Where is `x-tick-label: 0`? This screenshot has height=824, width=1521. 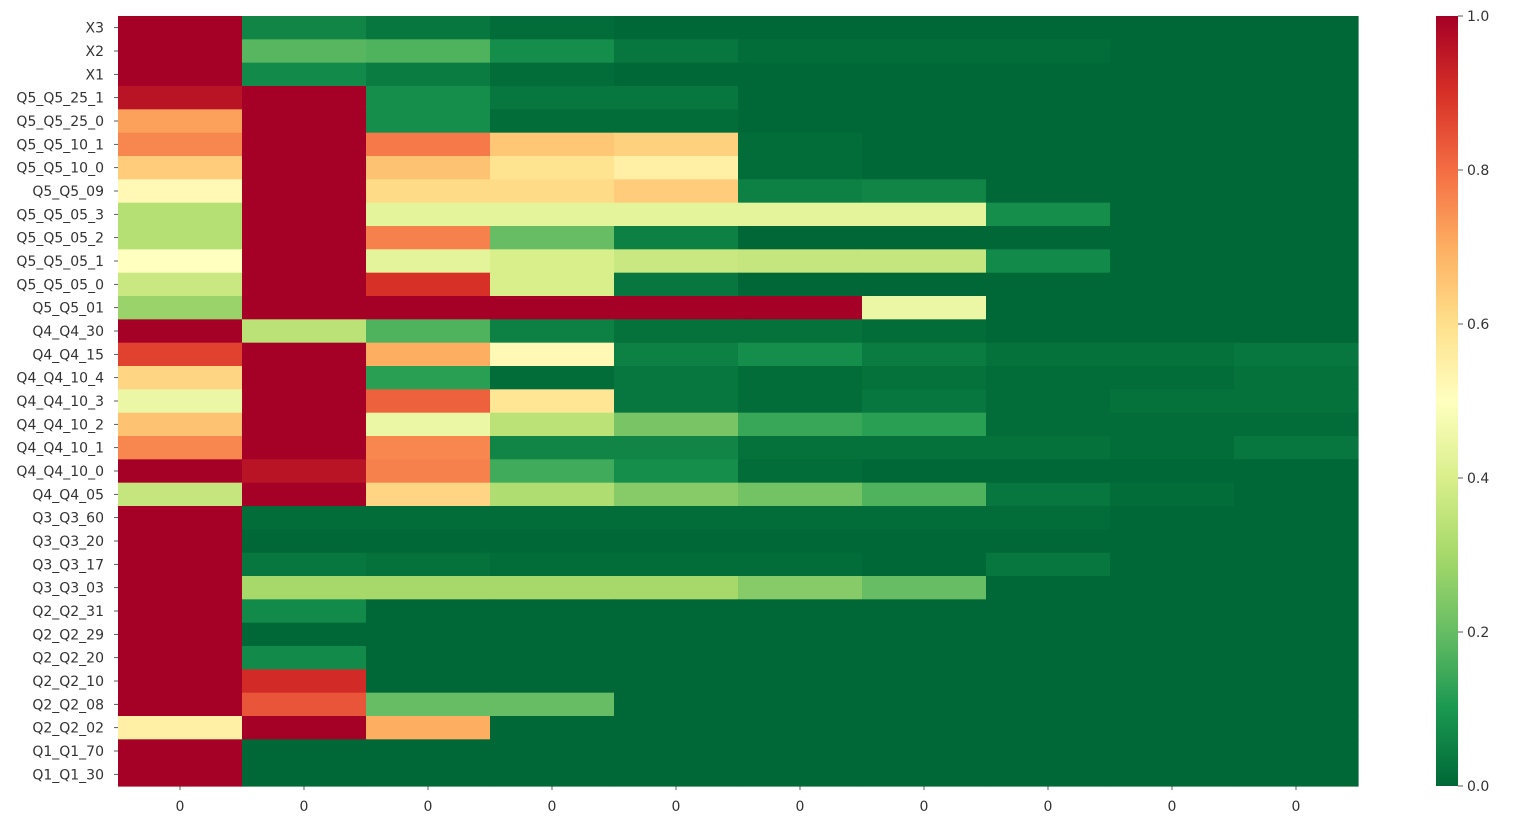 x-tick-label: 0 is located at coordinates (1048, 807).